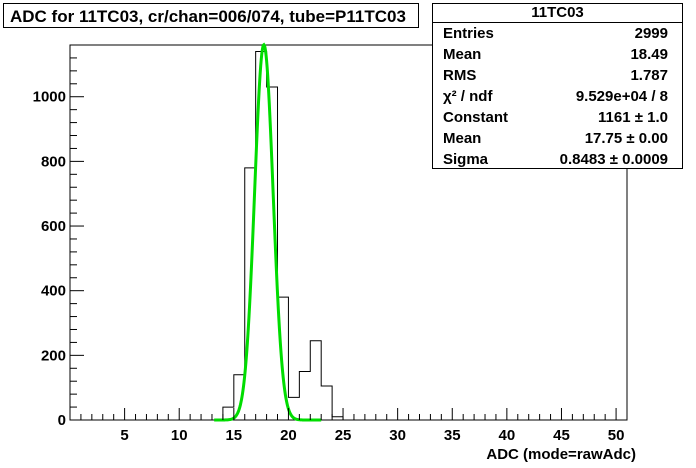  What do you see at coordinates (557, 54) in the screenshot?
I see `stats-row: Mean 18.49` at bounding box center [557, 54].